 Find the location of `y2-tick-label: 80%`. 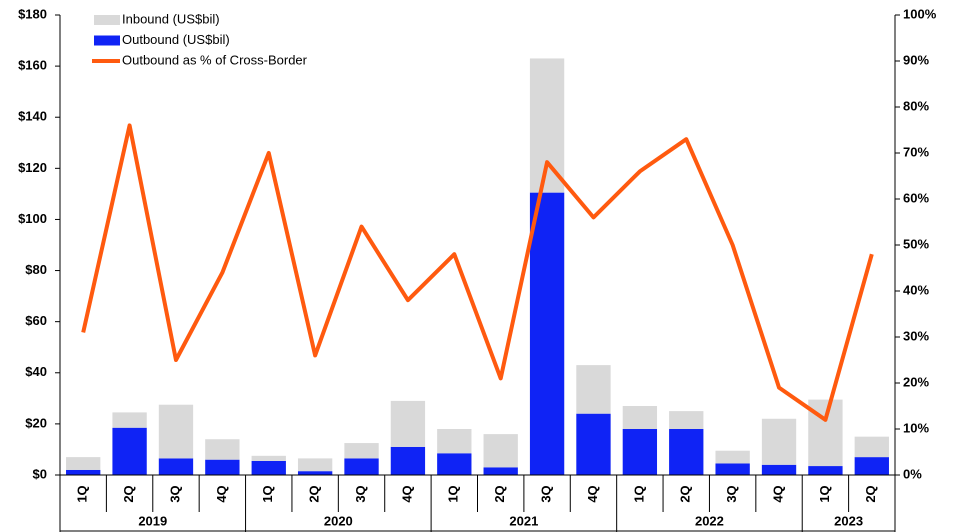

y2-tick-label: 80% is located at coordinates (916, 105).